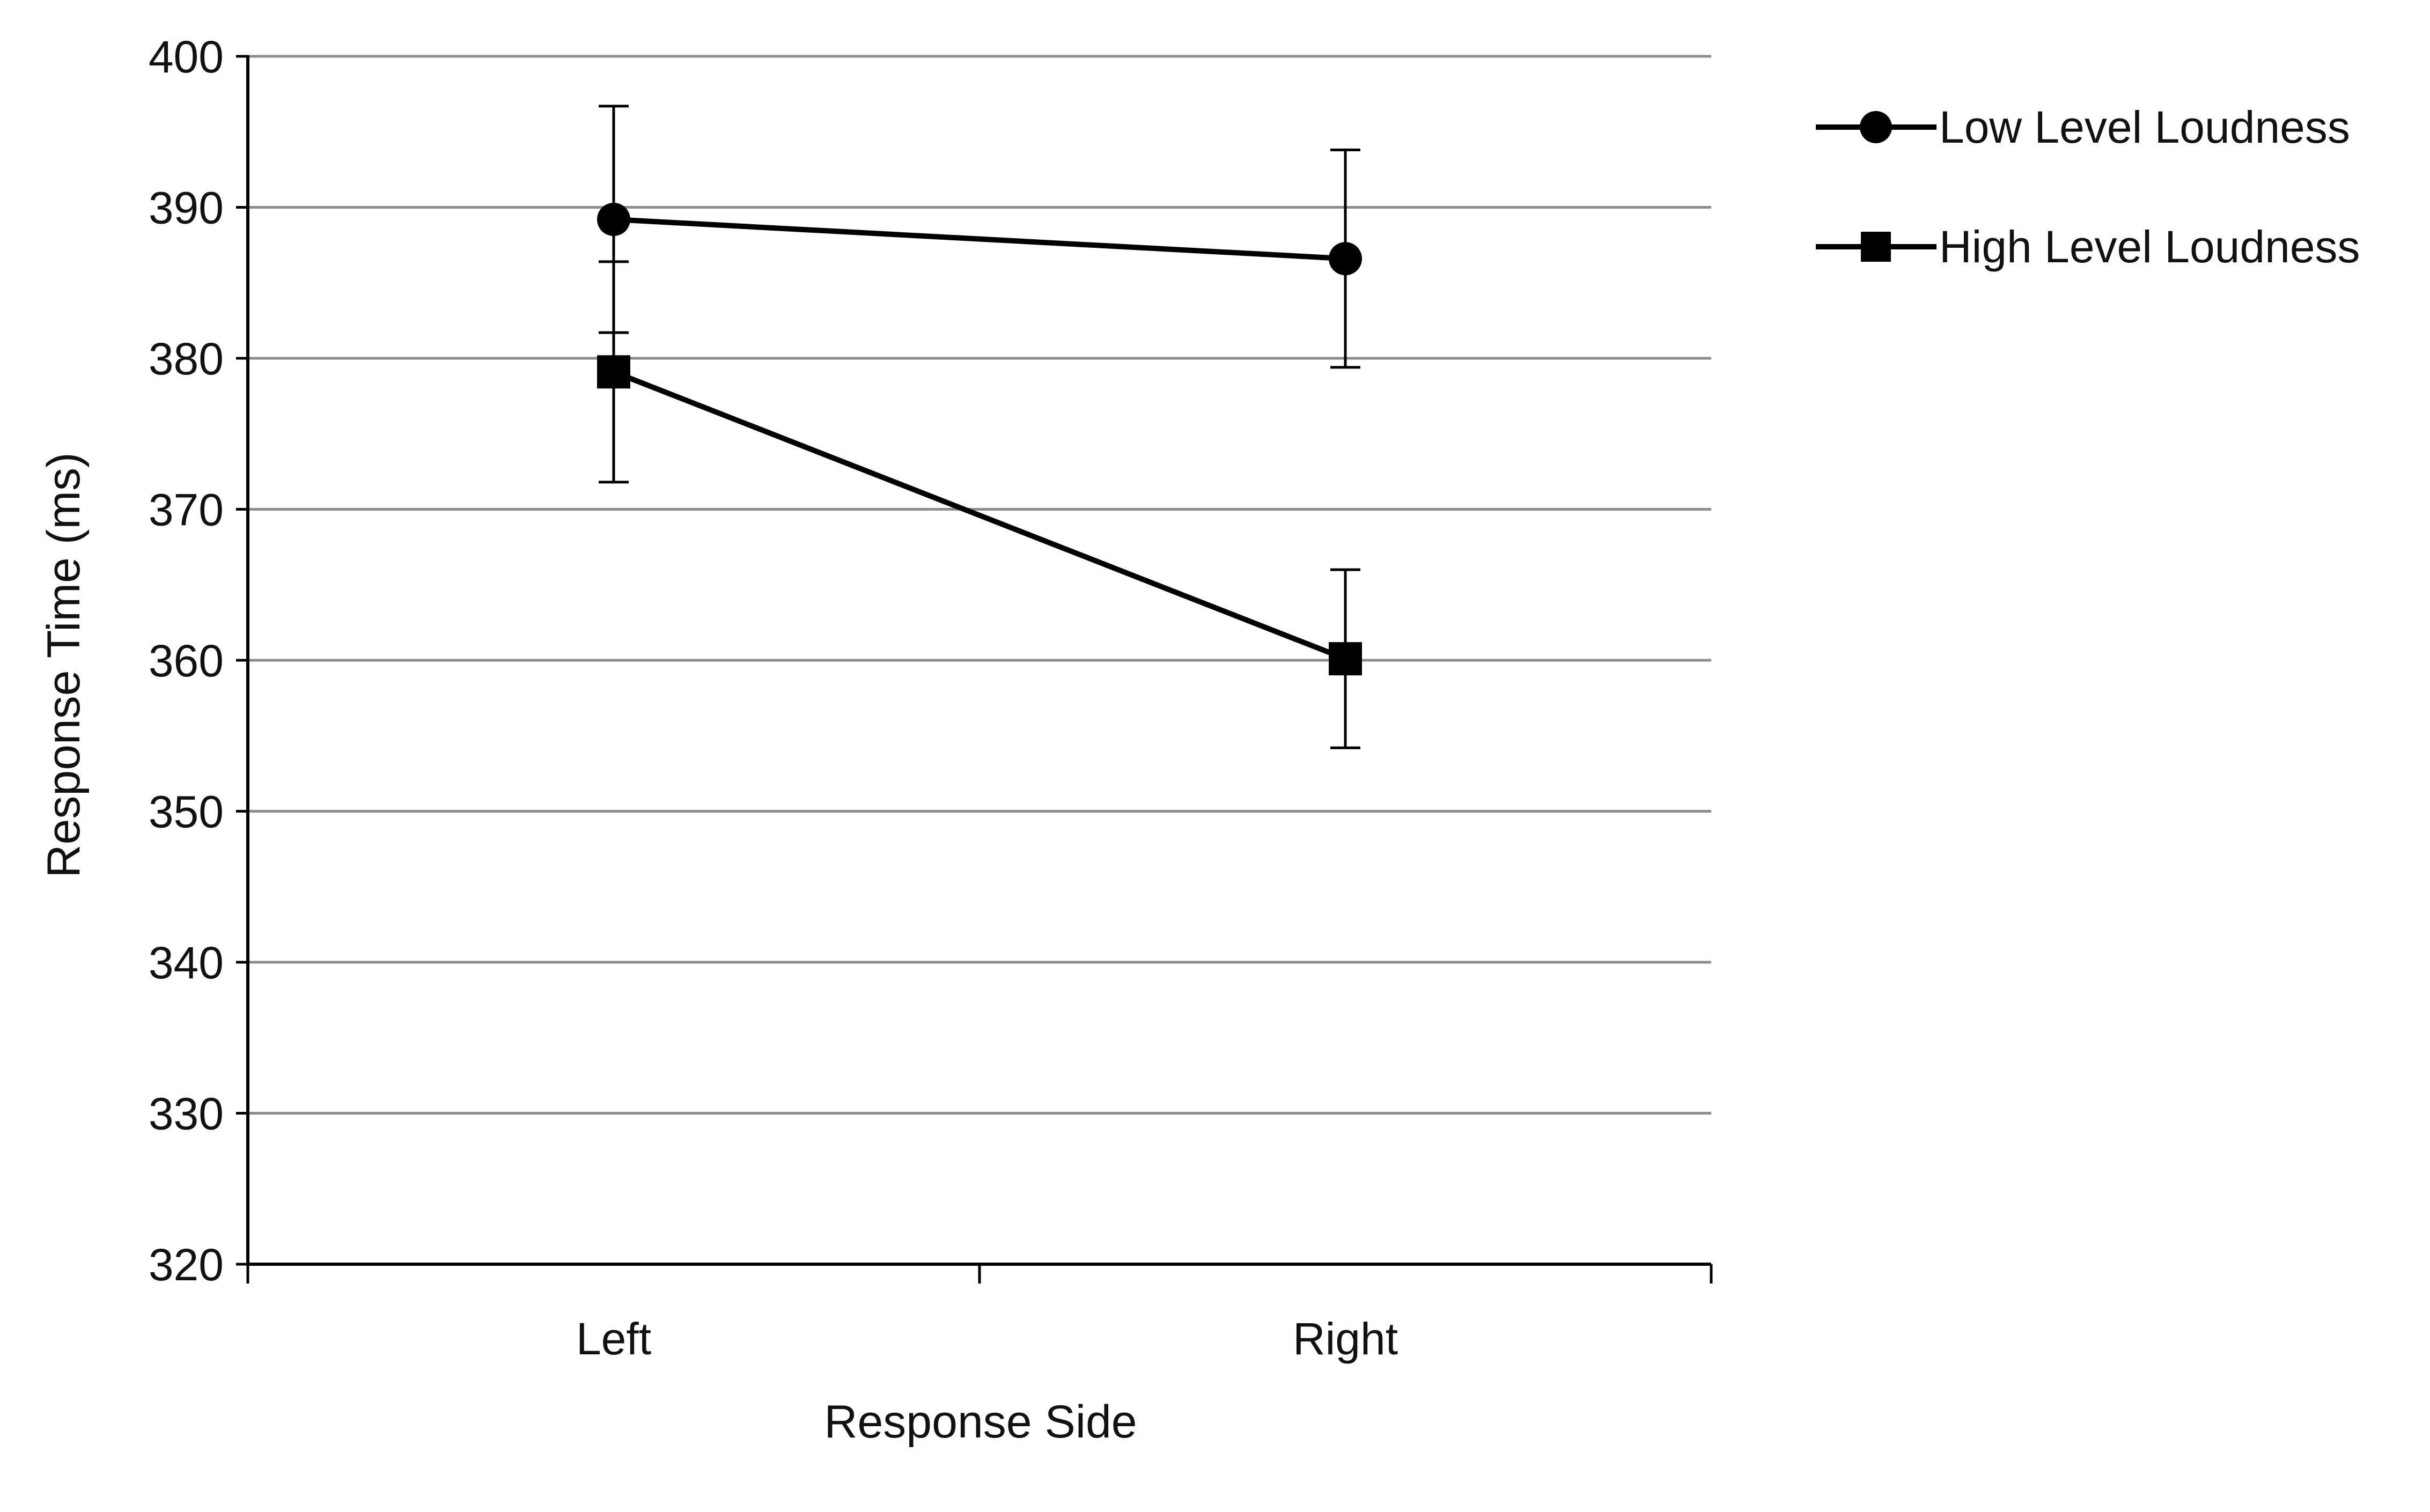 The width and height of the screenshot is (2430, 1512). What do you see at coordinates (980, 1422) in the screenshot?
I see `x-axis-title: Response Side` at bounding box center [980, 1422].